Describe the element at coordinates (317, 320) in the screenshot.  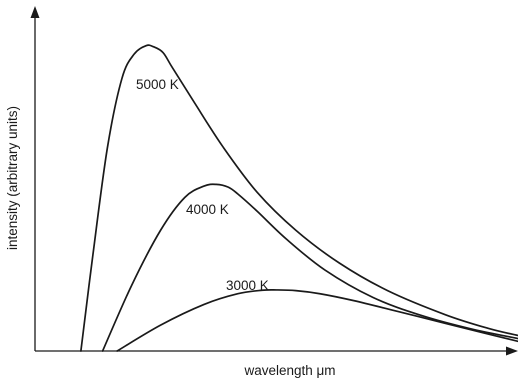
I see `curve-3000k` at that location.